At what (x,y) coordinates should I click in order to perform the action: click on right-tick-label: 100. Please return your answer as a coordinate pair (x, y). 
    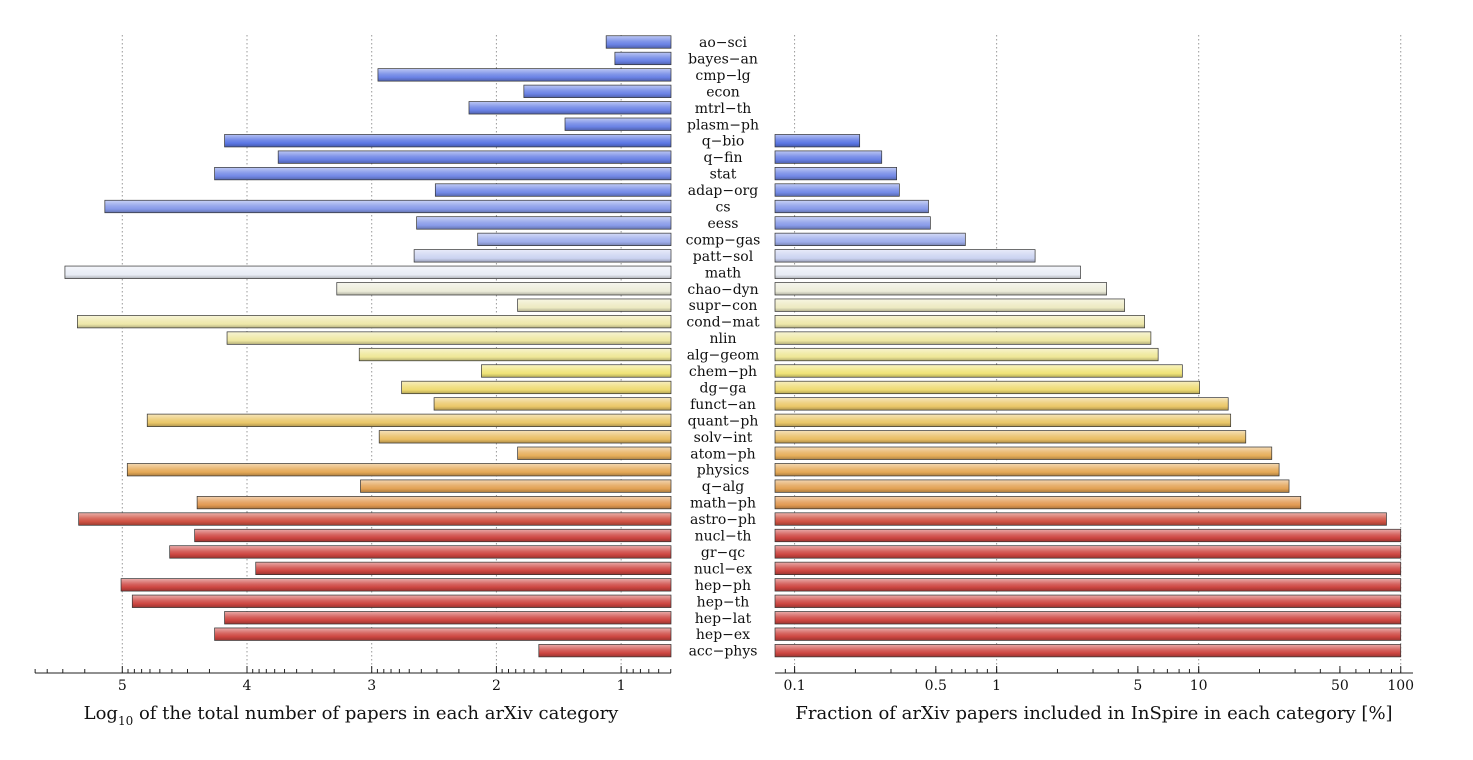
    Looking at the image, I should click on (1400, 686).